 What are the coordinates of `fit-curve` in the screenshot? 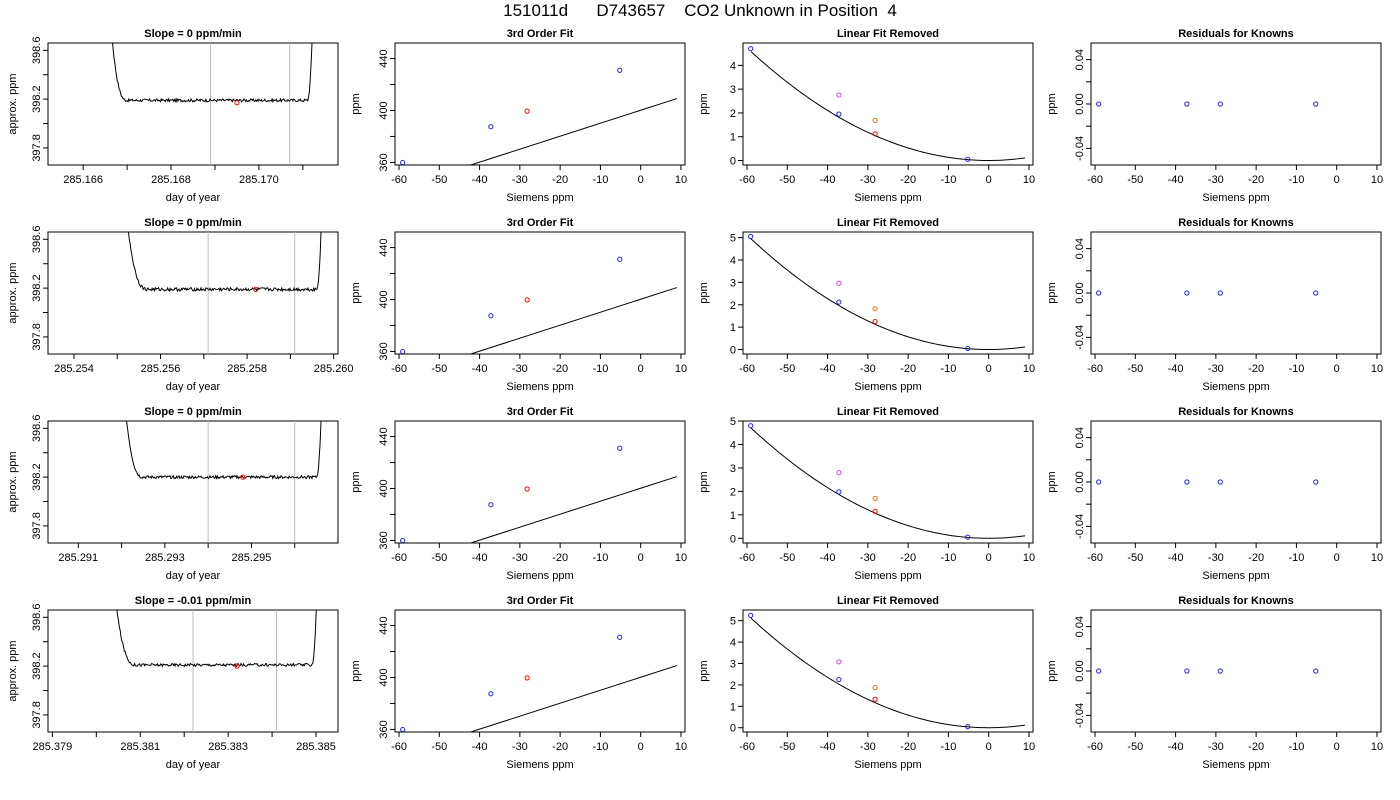 It's located at (888, 294).